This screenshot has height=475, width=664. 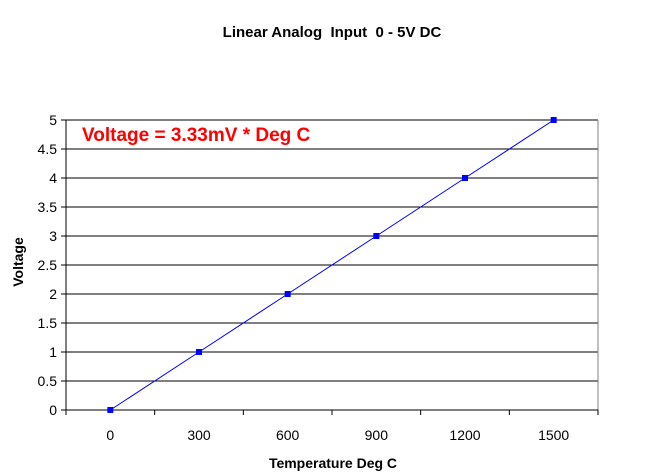 What do you see at coordinates (53, 236) in the screenshot?
I see `y-tick-label: 3` at bounding box center [53, 236].